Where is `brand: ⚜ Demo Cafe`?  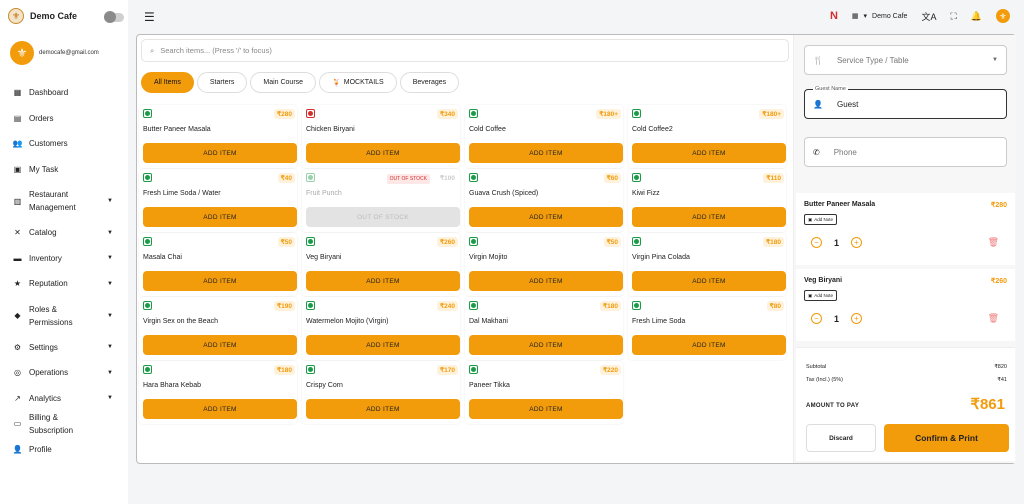
brand: ⚜ Demo Cafe is located at coordinates (42, 16).